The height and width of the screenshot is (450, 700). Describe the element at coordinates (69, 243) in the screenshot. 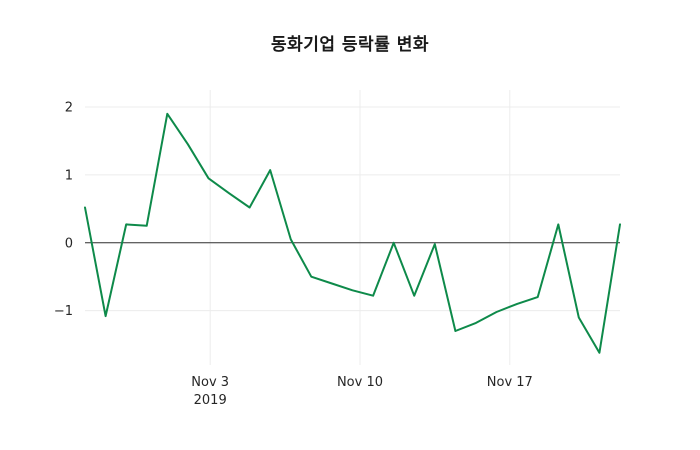

I see `y-tick-label: 0` at that location.